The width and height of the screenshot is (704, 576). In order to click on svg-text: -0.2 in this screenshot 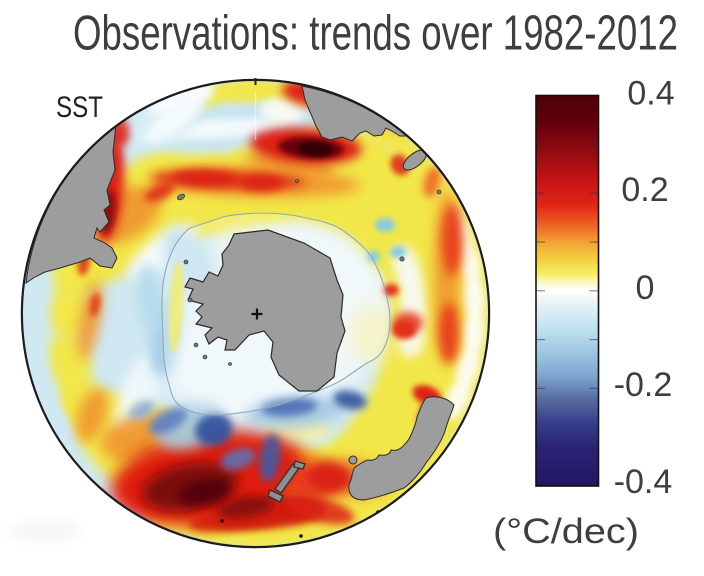, I will do `click(643, 385)`.